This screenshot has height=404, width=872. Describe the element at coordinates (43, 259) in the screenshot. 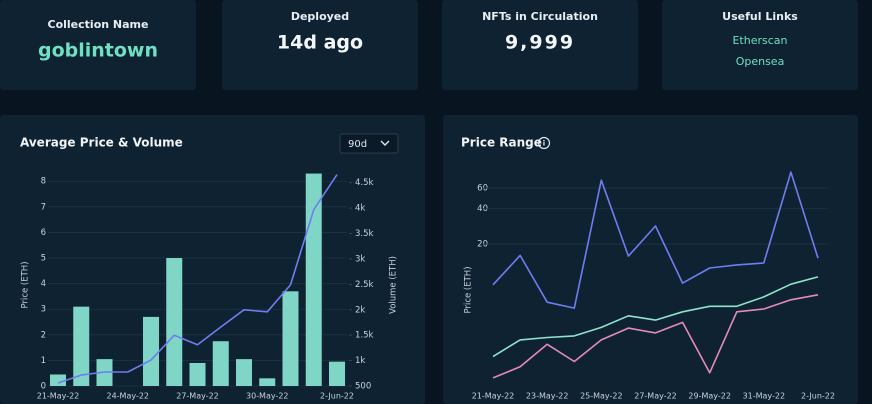

I see `y-tick-label: 5` at that location.